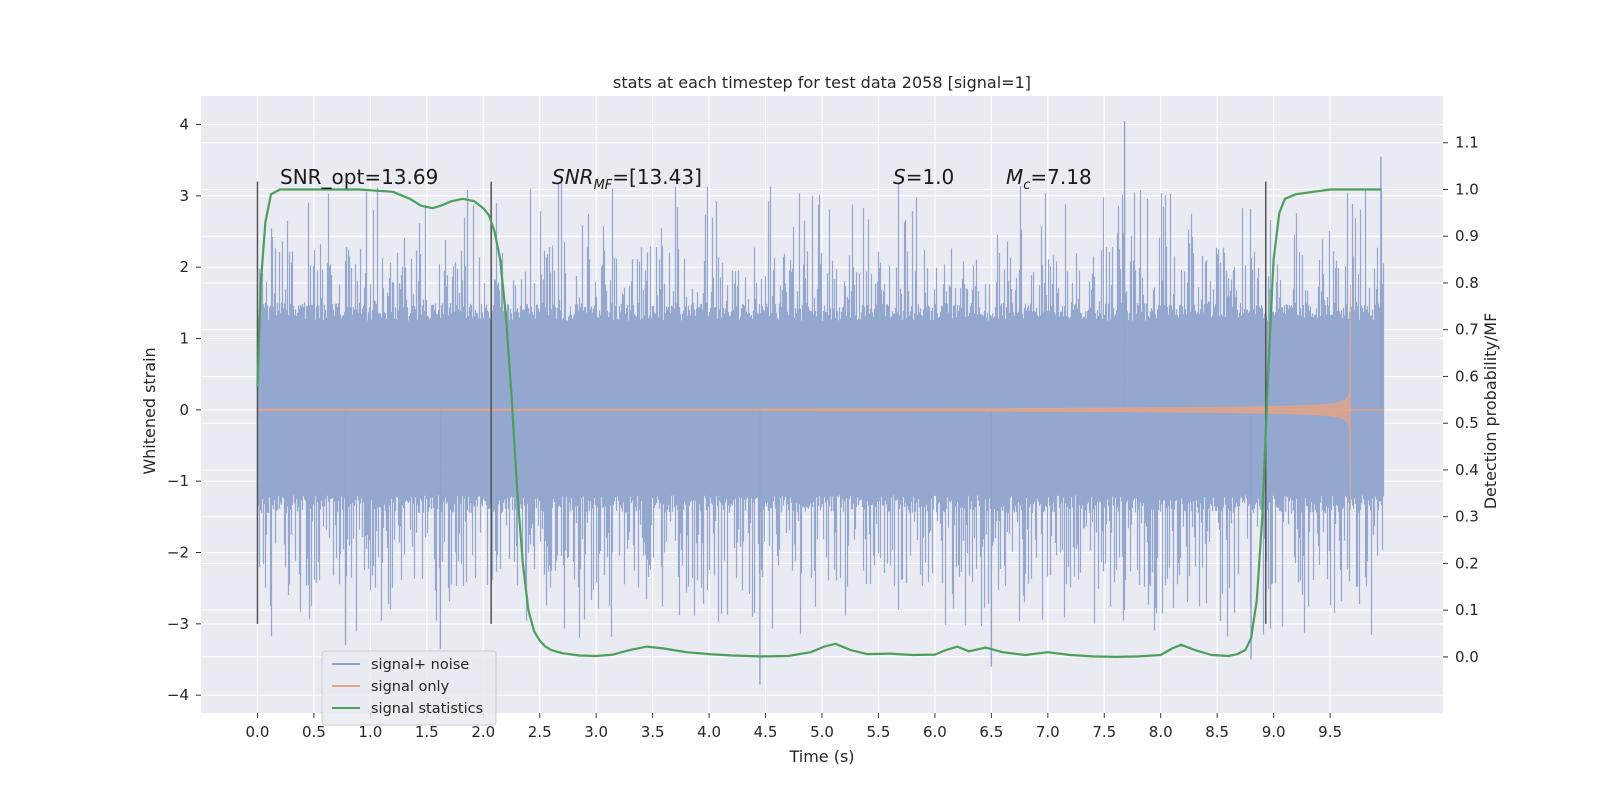 The height and width of the screenshot is (800, 1600). I want to click on x-tick-label-2: 1.0, so click(370, 732).